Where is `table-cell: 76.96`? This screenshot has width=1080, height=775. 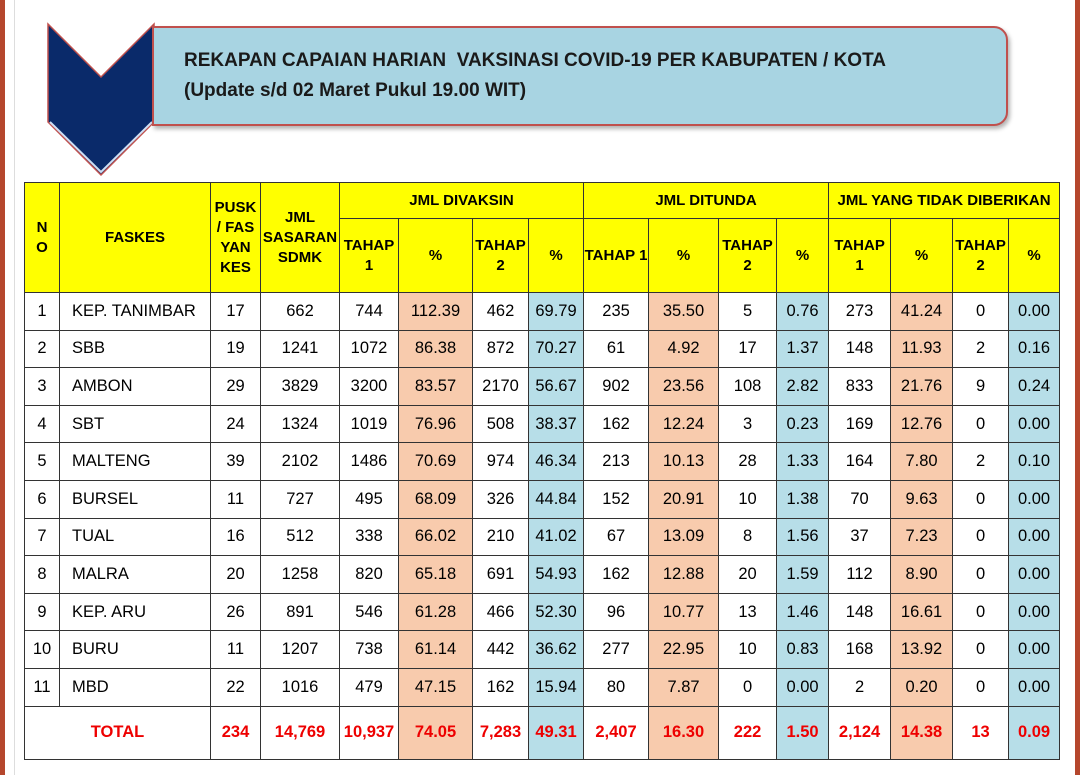 table-cell: 76.96 is located at coordinates (435, 424).